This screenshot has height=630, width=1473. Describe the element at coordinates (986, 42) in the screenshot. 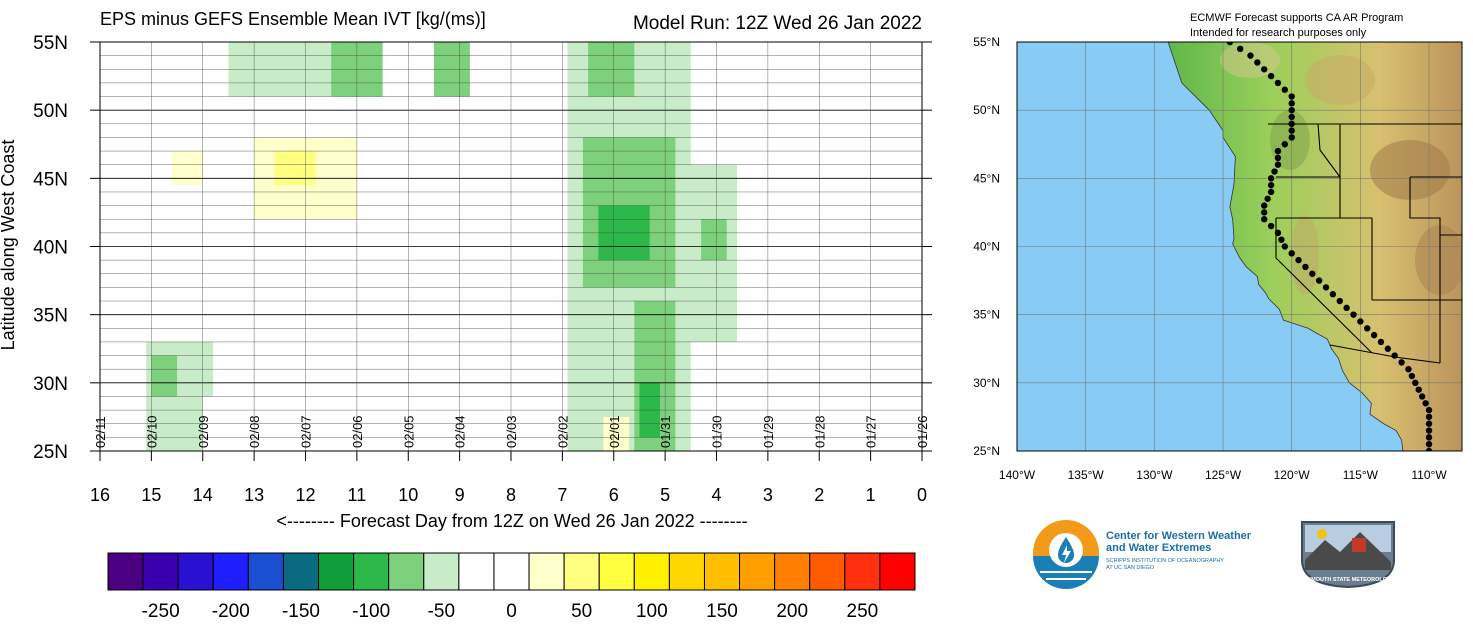

I see `map-lat-label: 55°N` at that location.